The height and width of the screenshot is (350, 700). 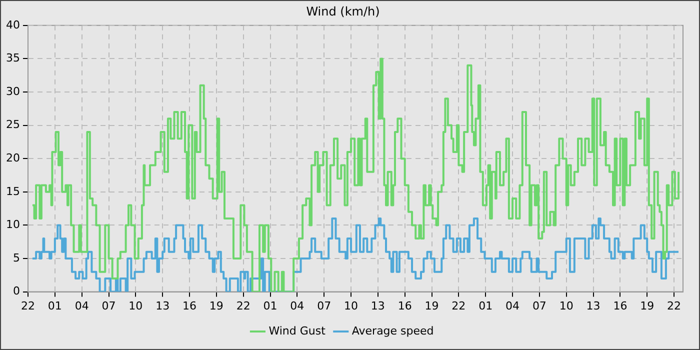 What do you see at coordinates (13, 225) in the screenshot?
I see `y-tick-label: 10` at bounding box center [13, 225].